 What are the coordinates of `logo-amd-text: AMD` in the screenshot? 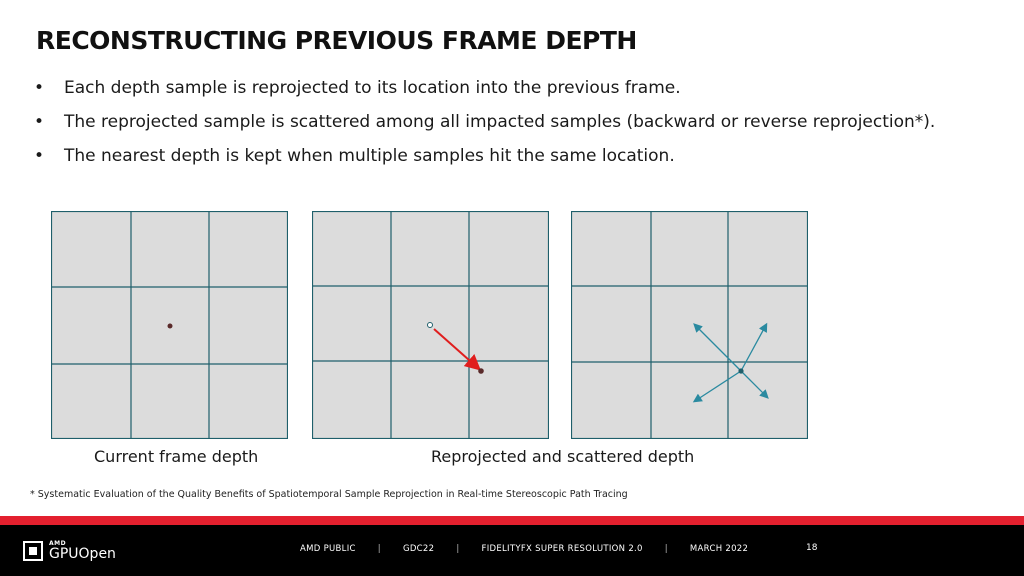 It's located at (58, 543).